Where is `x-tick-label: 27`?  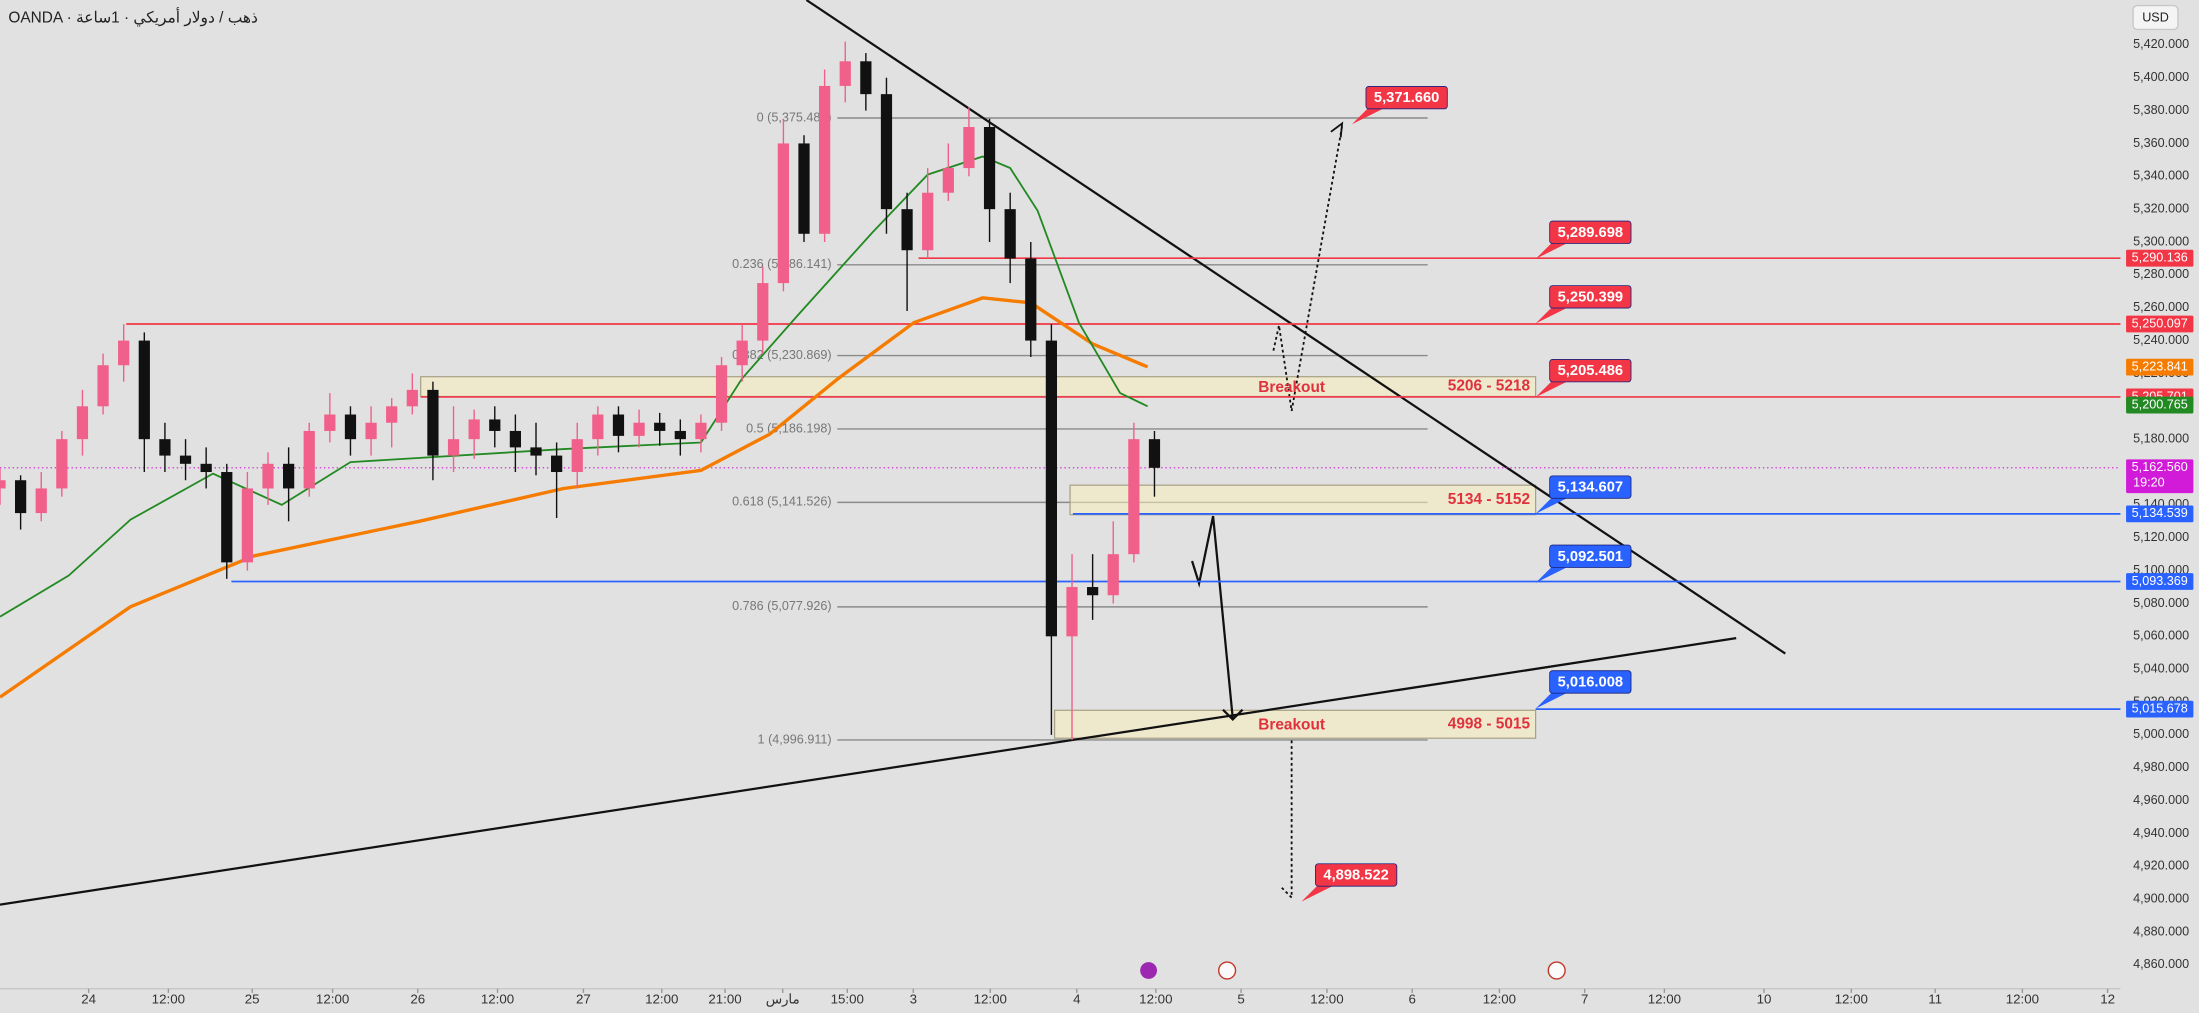 x-tick-label: 27 is located at coordinates (583, 998).